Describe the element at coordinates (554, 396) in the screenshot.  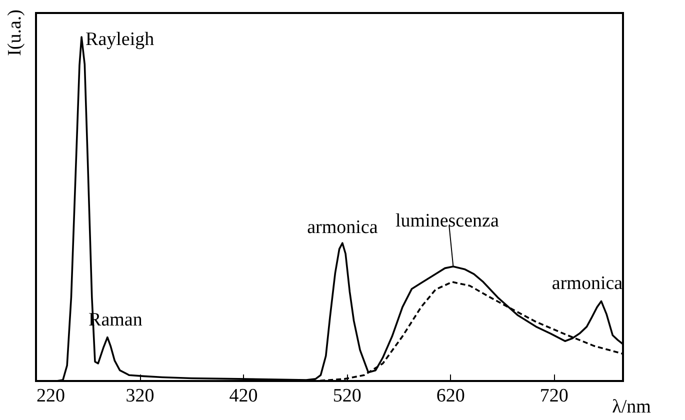
I see `x-tick-label: 720` at that location.